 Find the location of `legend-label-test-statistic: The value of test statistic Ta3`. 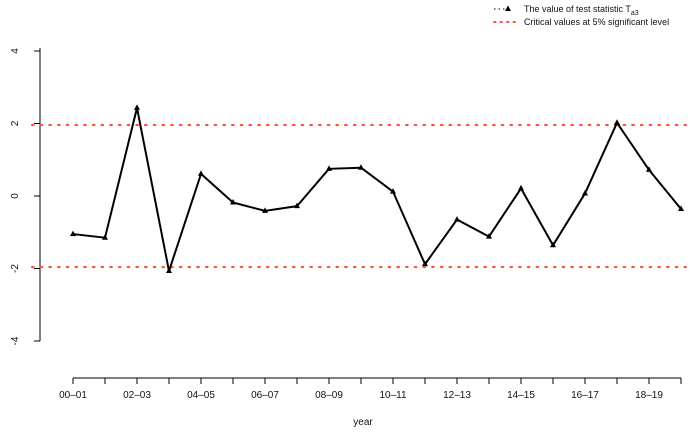

legend-label-test-statistic: The value of test statistic Ta3 is located at coordinates (581, 10).